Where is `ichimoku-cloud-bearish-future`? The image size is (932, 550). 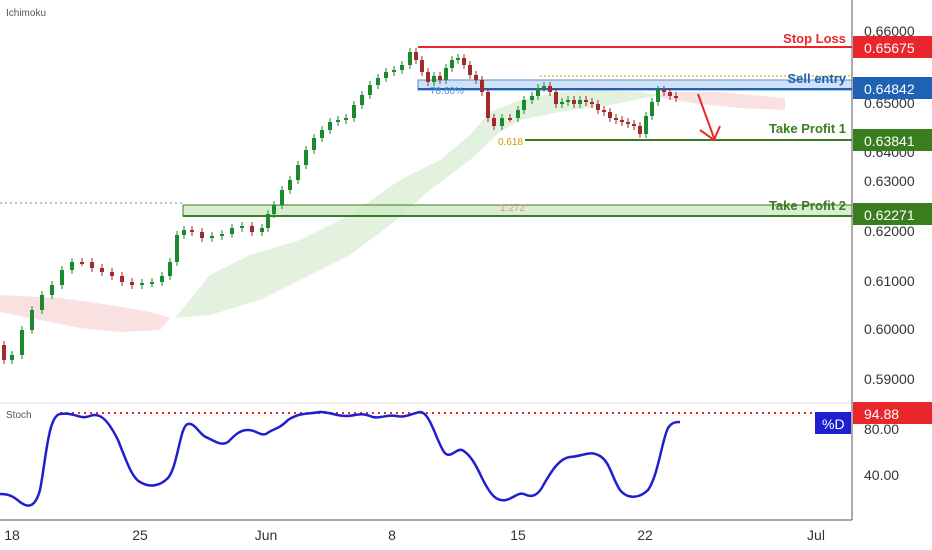 ichimoku-cloud-bearish-future is located at coordinates (722, 101).